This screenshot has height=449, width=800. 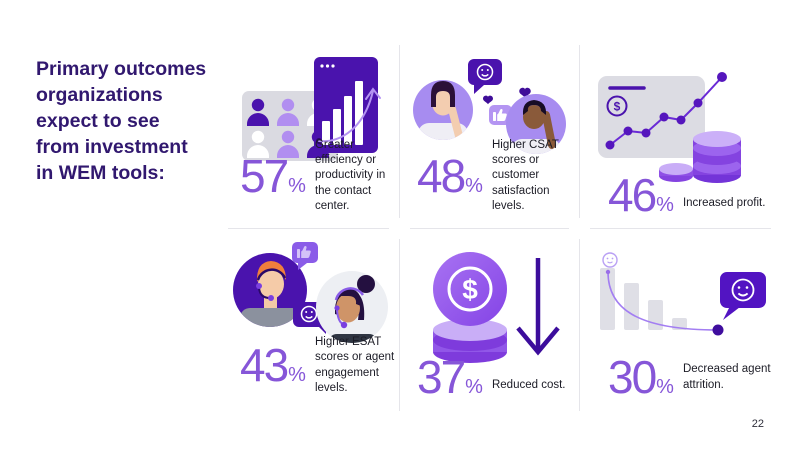 What do you see at coordinates (632, 377) in the screenshot?
I see `stat-value: 30` at bounding box center [632, 377].